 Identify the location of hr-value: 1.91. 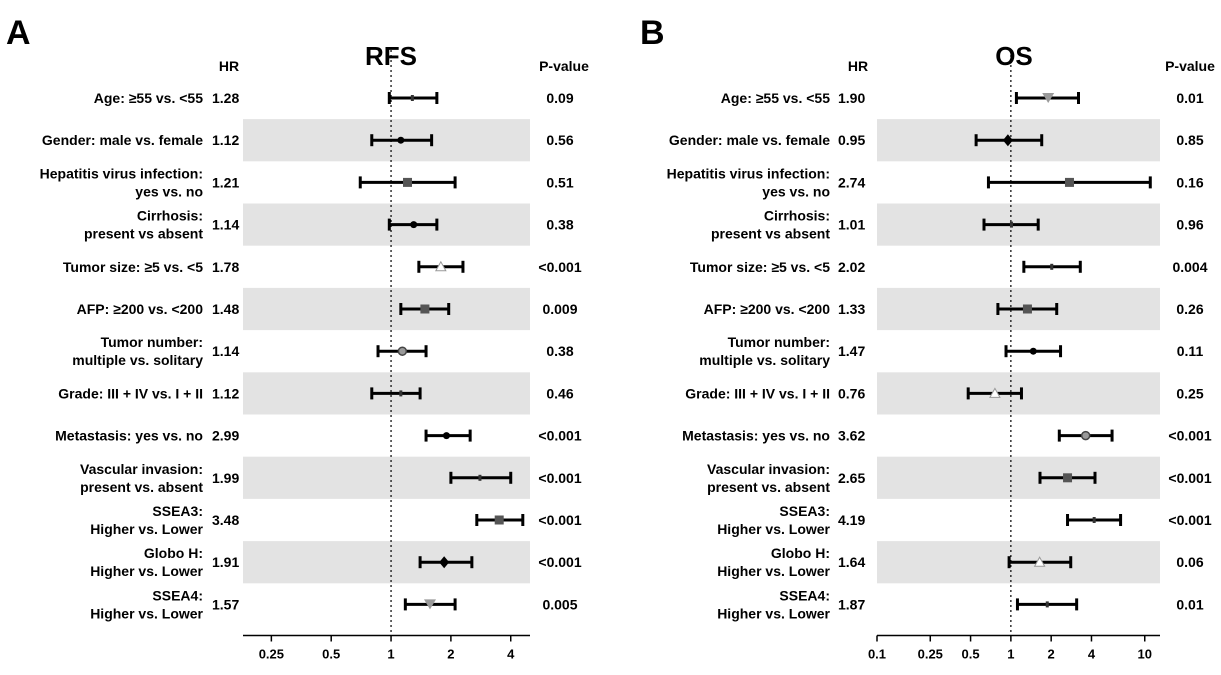
(225, 562).